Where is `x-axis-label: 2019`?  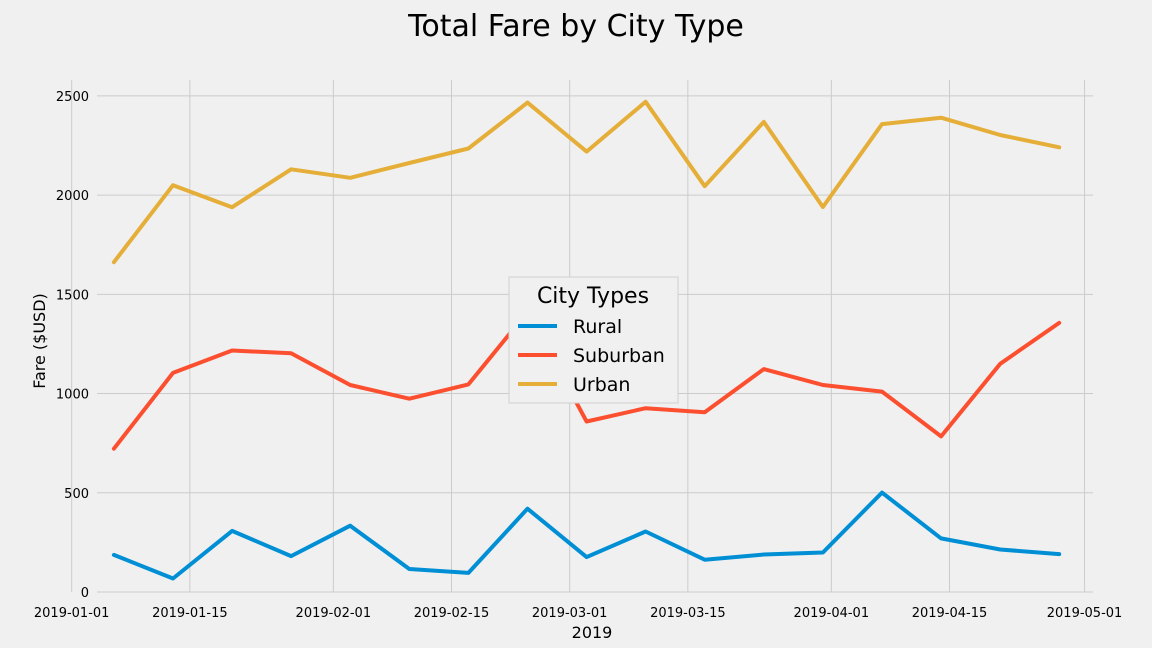 x-axis-label: 2019 is located at coordinates (592, 632).